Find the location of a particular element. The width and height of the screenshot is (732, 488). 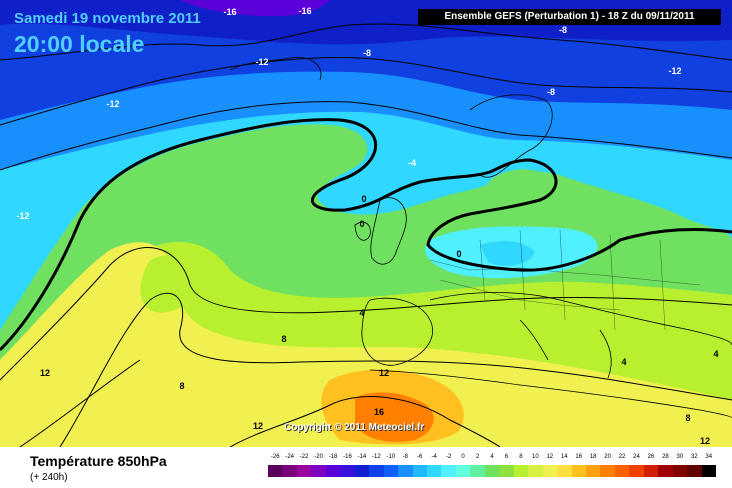

legend-tick-label: -16 is located at coordinates (347, 457).